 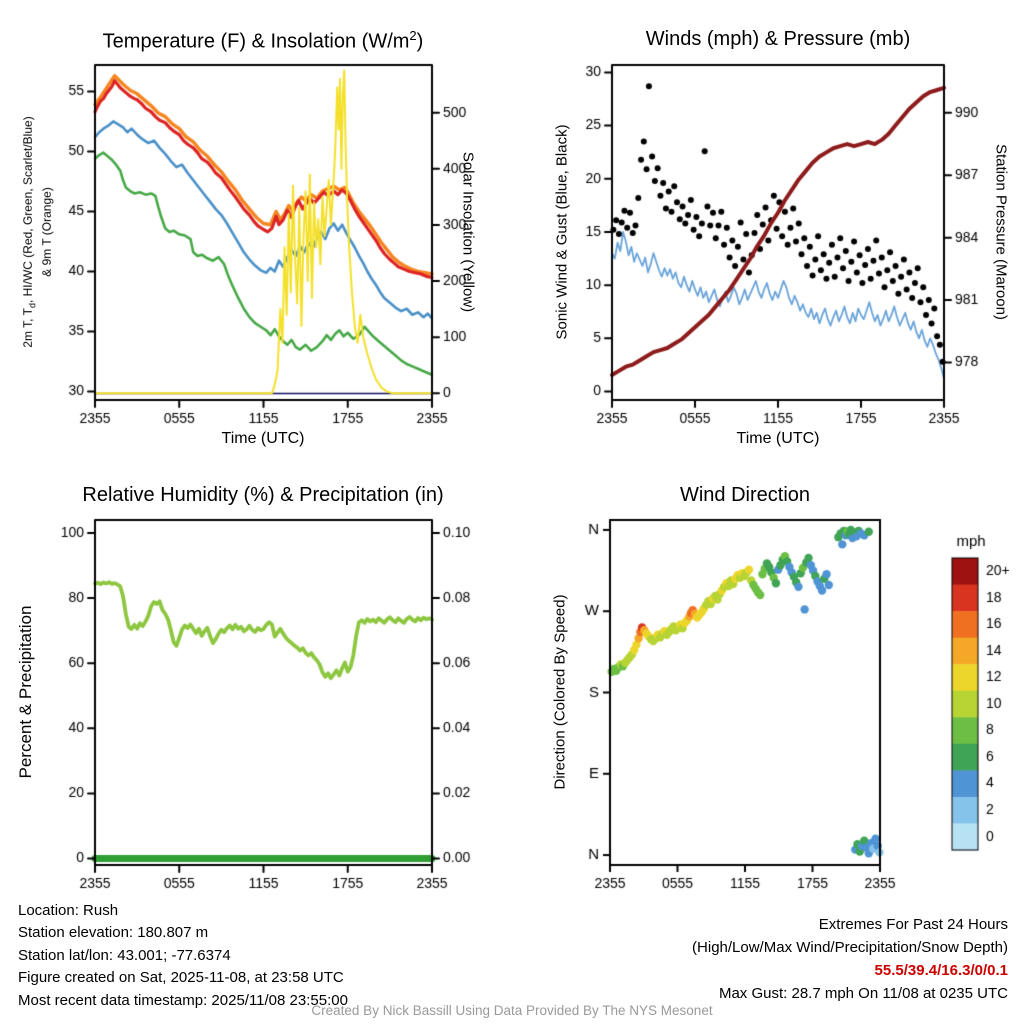 I want to click on y-axis-label-left-direction: Direction (Colored By Speed), so click(x=560, y=692).